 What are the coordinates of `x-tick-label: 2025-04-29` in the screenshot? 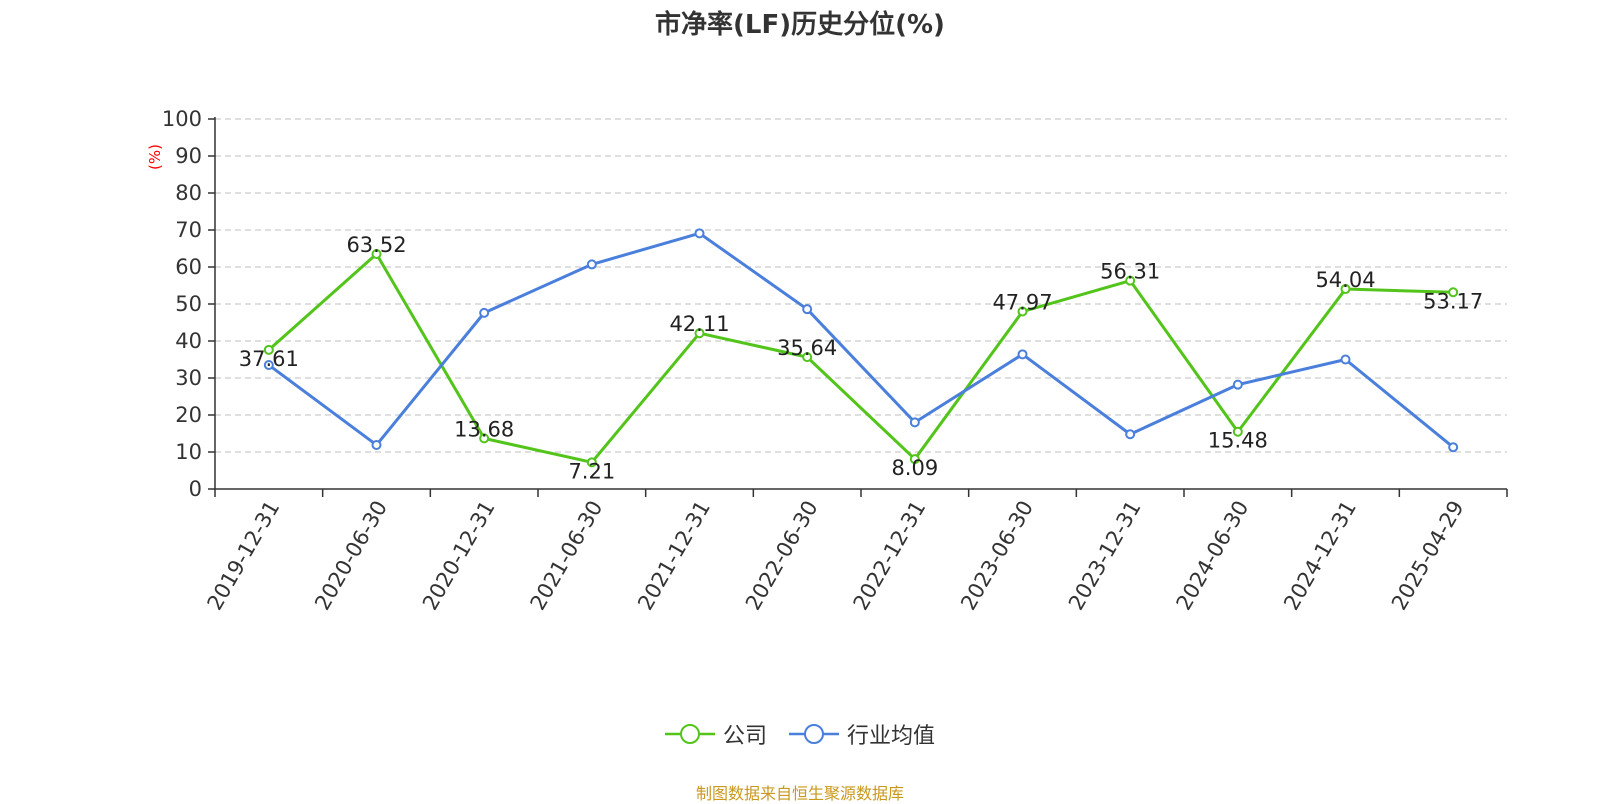 It's located at (1428, 556).